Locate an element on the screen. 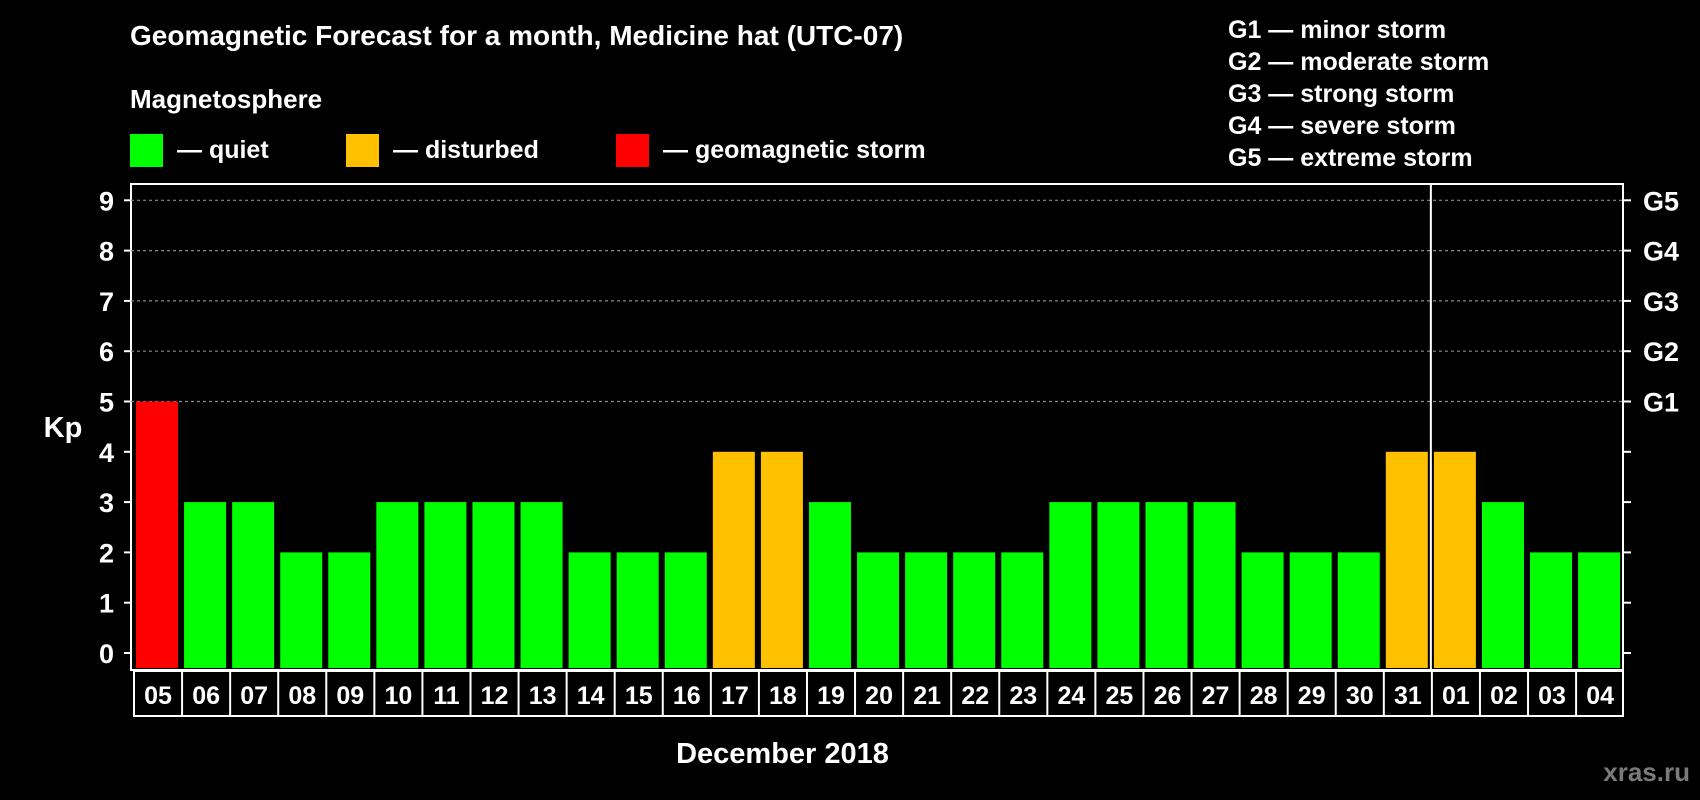  y-tick-label-4: 4 is located at coordinates (106, 453).